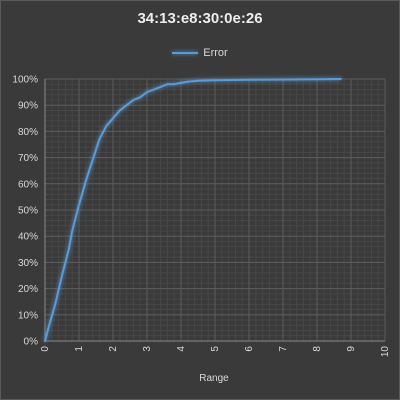 The height and width of the screenshot is (400, 400). What do you see at coordinates (385, 352) in the screenshot?
I see `x-tick-label: 10` at bounding box center [385, 352].